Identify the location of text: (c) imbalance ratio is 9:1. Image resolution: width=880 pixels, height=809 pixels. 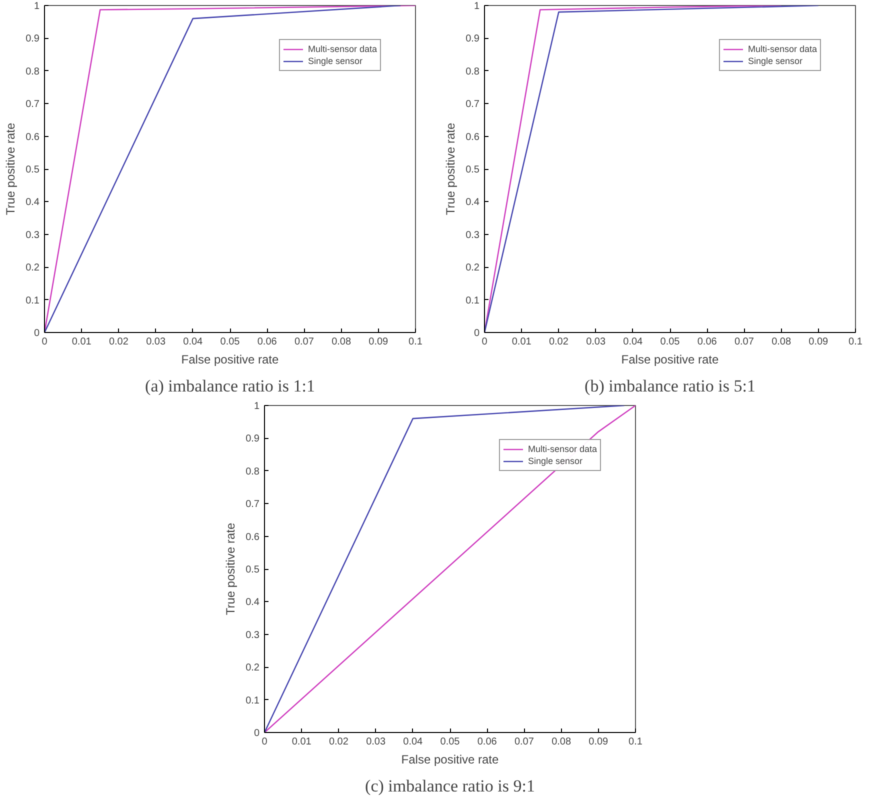
(450, 786).